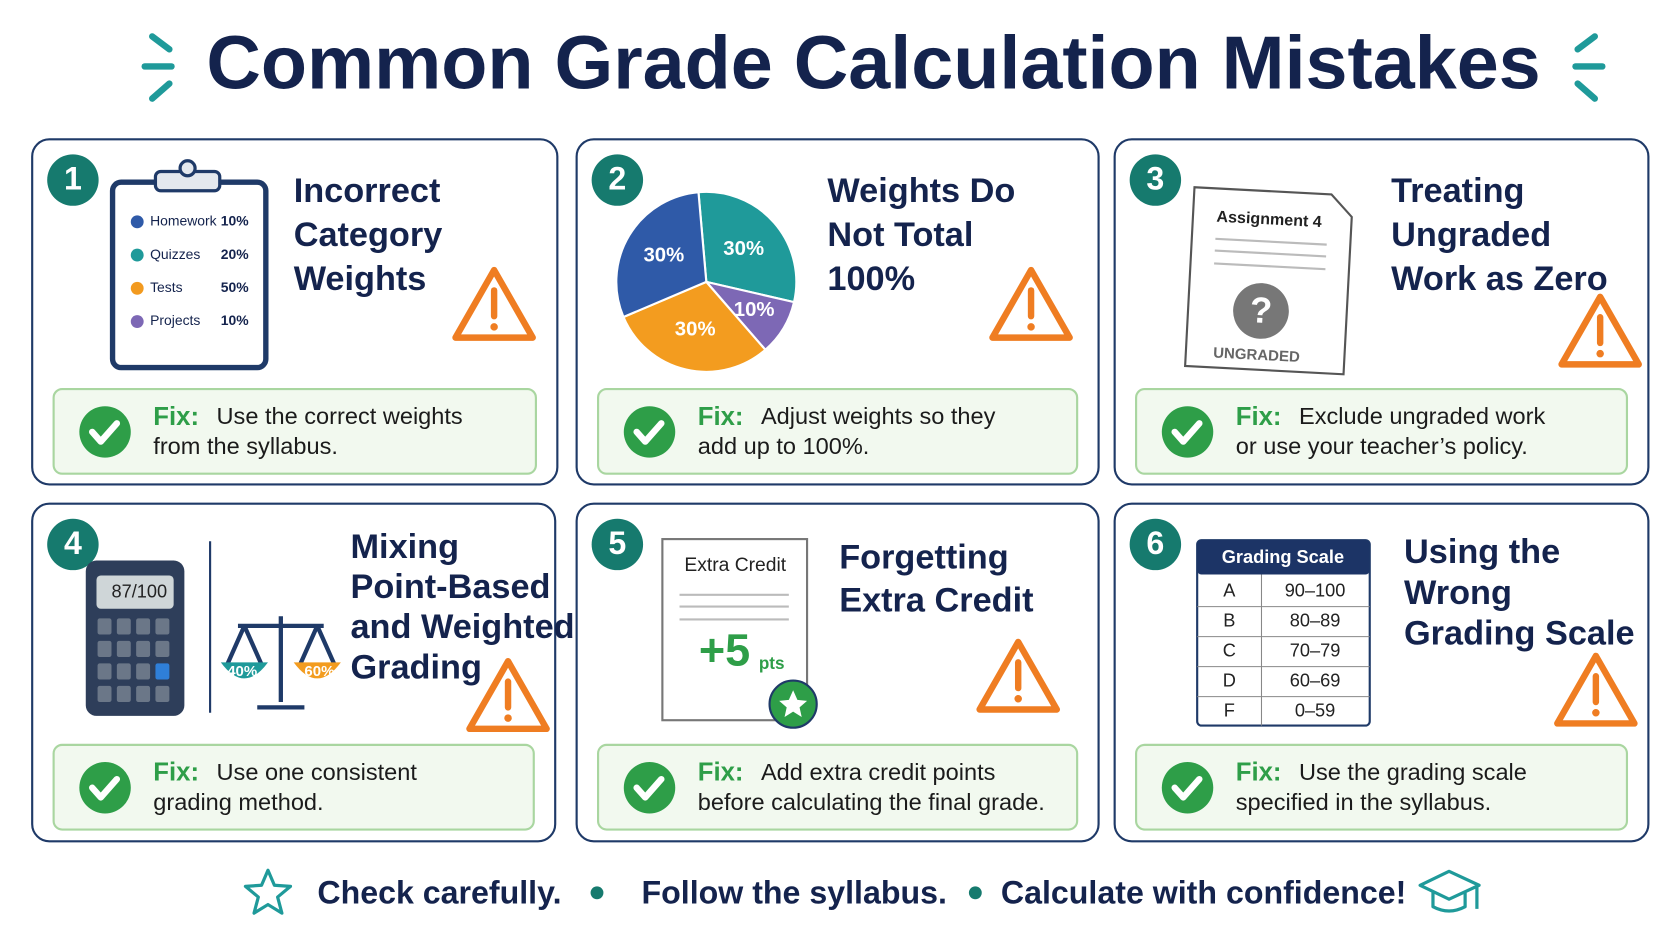 The width and height of the screenshot is (1672, 941). Describe the element at coordinates (1229, 680) in the screenshot. I see `grade-letter: D` at that location.